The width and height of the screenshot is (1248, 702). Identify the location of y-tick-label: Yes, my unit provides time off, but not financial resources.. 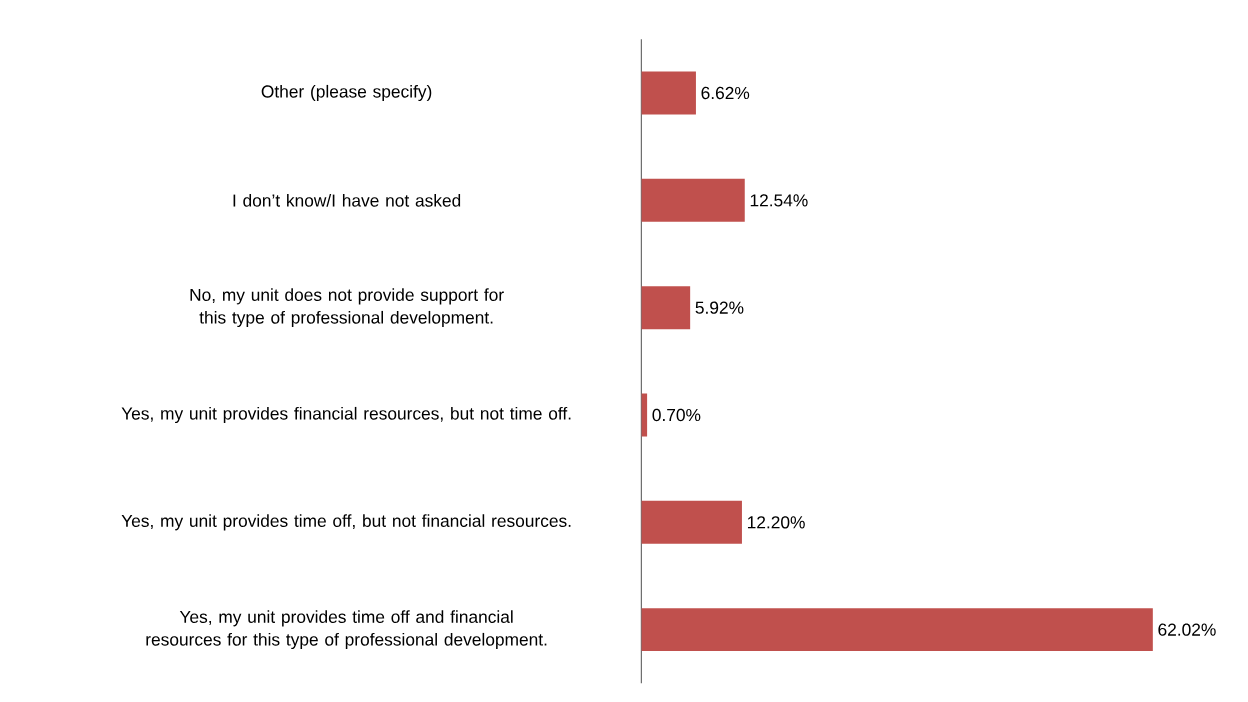
(346, 522).